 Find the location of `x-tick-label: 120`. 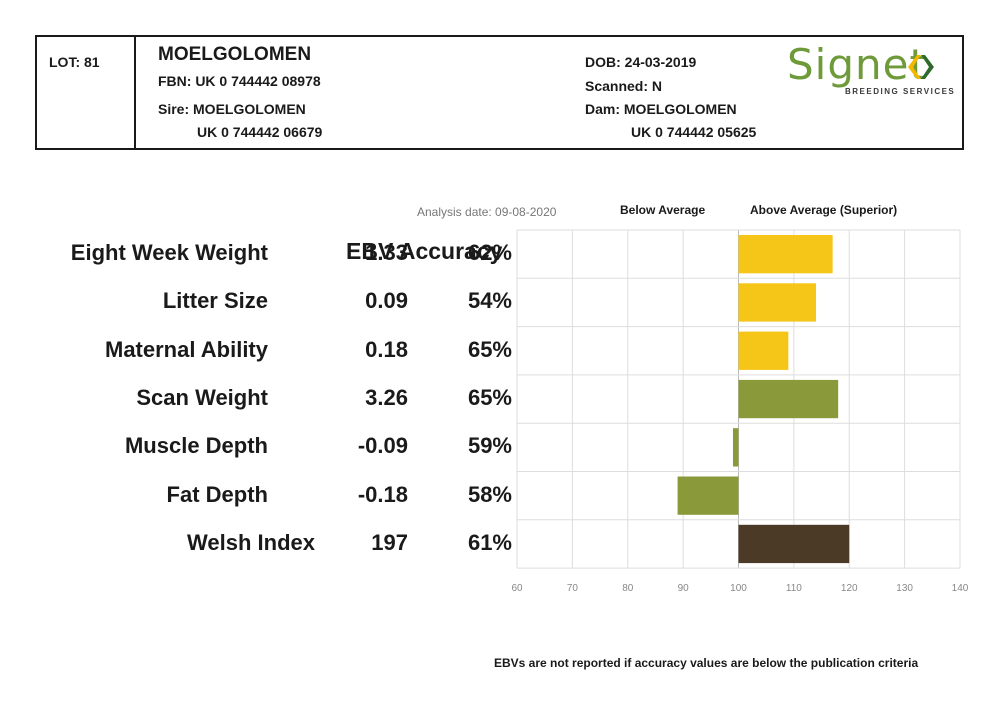

x-tick-label: 120 is located at coordinates (849, 588).